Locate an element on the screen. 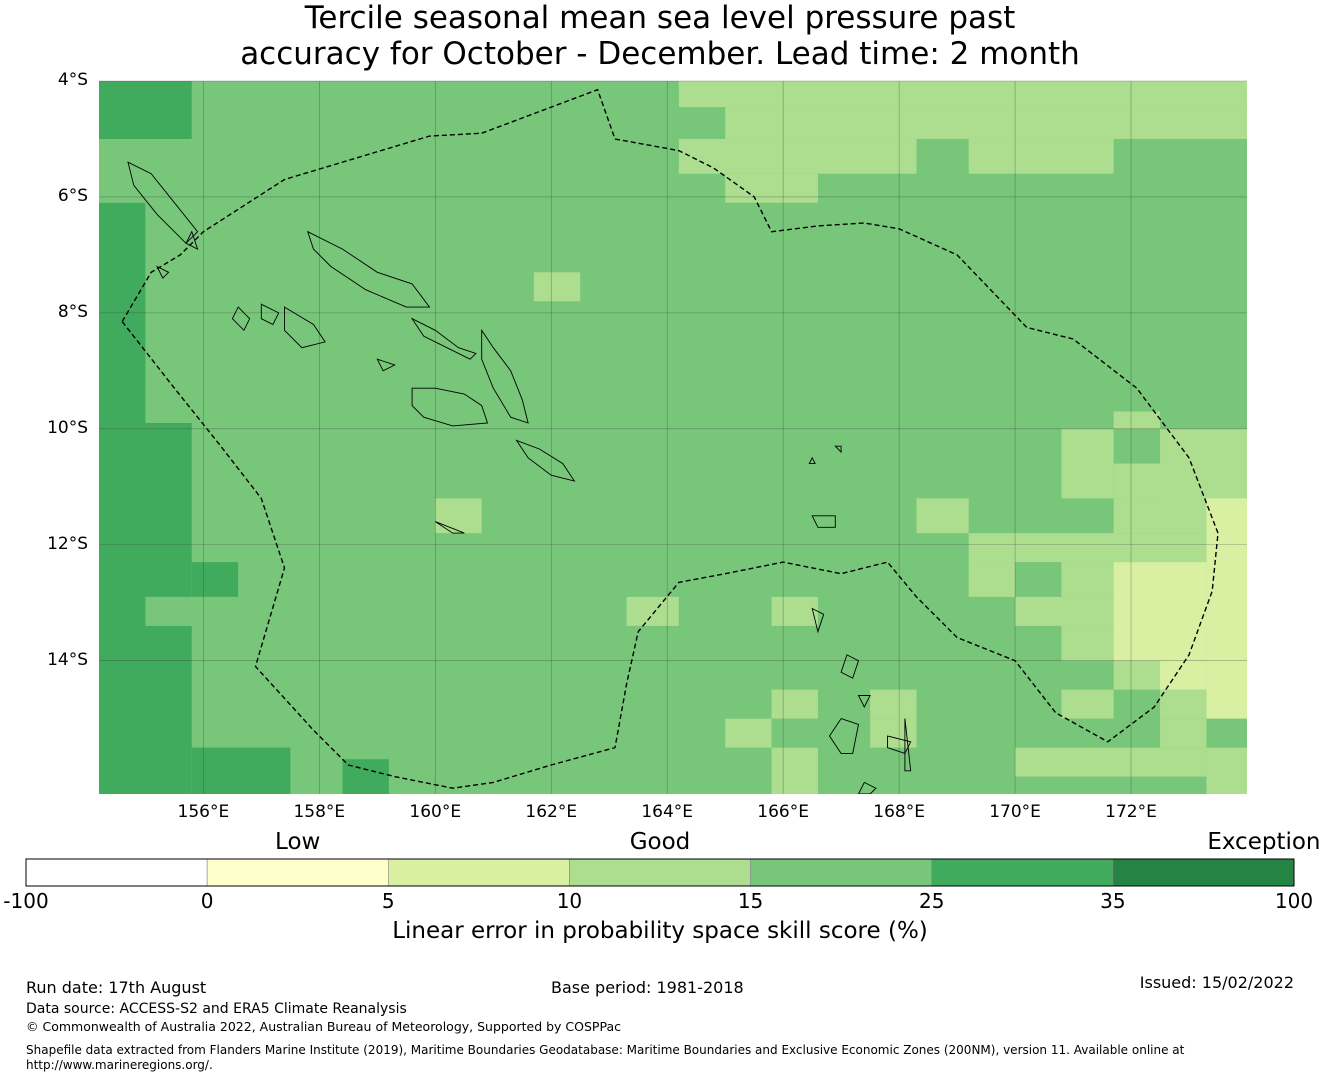 The width and height of the screenshot is (1320, 1080). colorbar-tick-label: 5 is located at coordinates (388, 901).